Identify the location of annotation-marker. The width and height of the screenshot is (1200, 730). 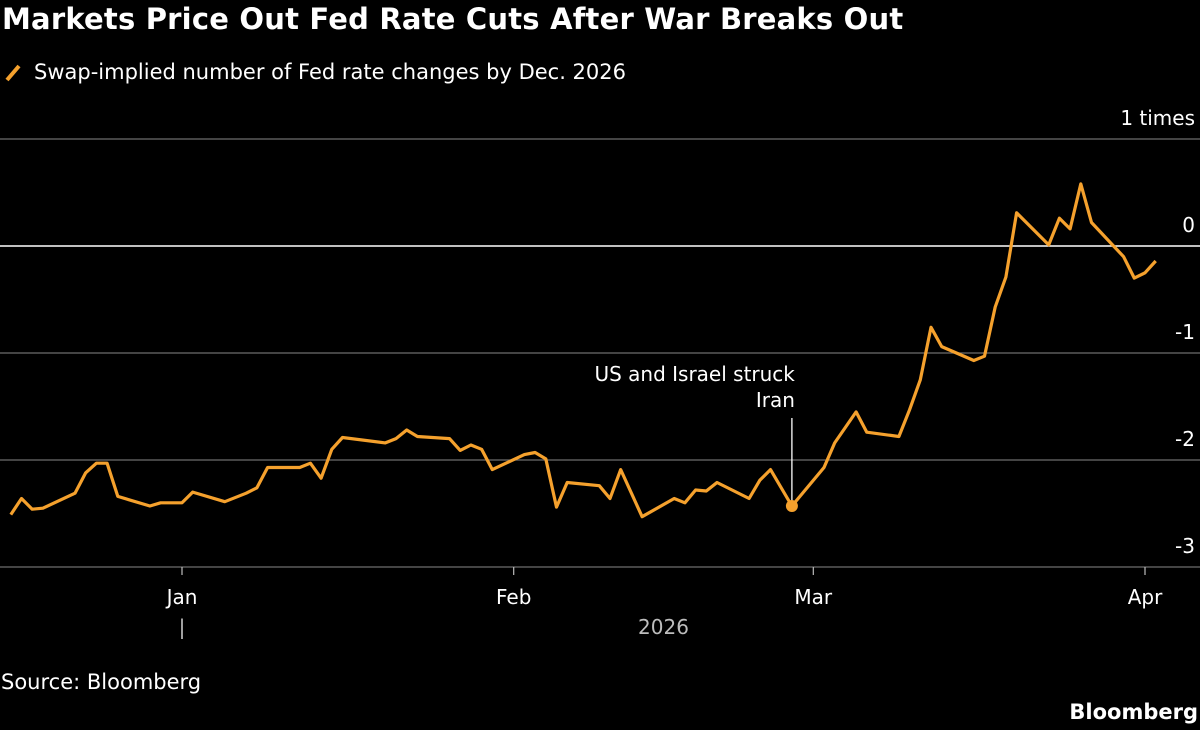
(791, 506).